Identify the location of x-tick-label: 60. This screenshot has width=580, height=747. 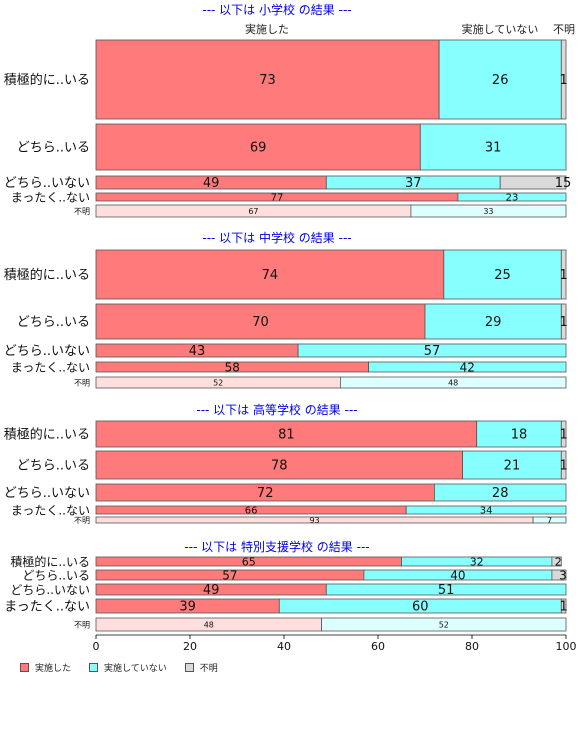
(378, 646).